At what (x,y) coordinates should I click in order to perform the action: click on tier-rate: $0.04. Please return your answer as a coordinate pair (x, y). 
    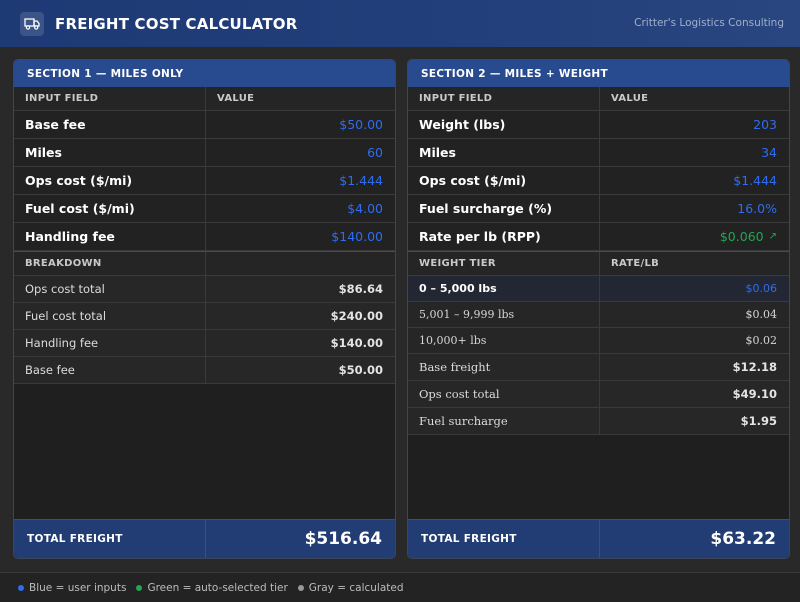
    Looking at the image, I should click on (761, 314).